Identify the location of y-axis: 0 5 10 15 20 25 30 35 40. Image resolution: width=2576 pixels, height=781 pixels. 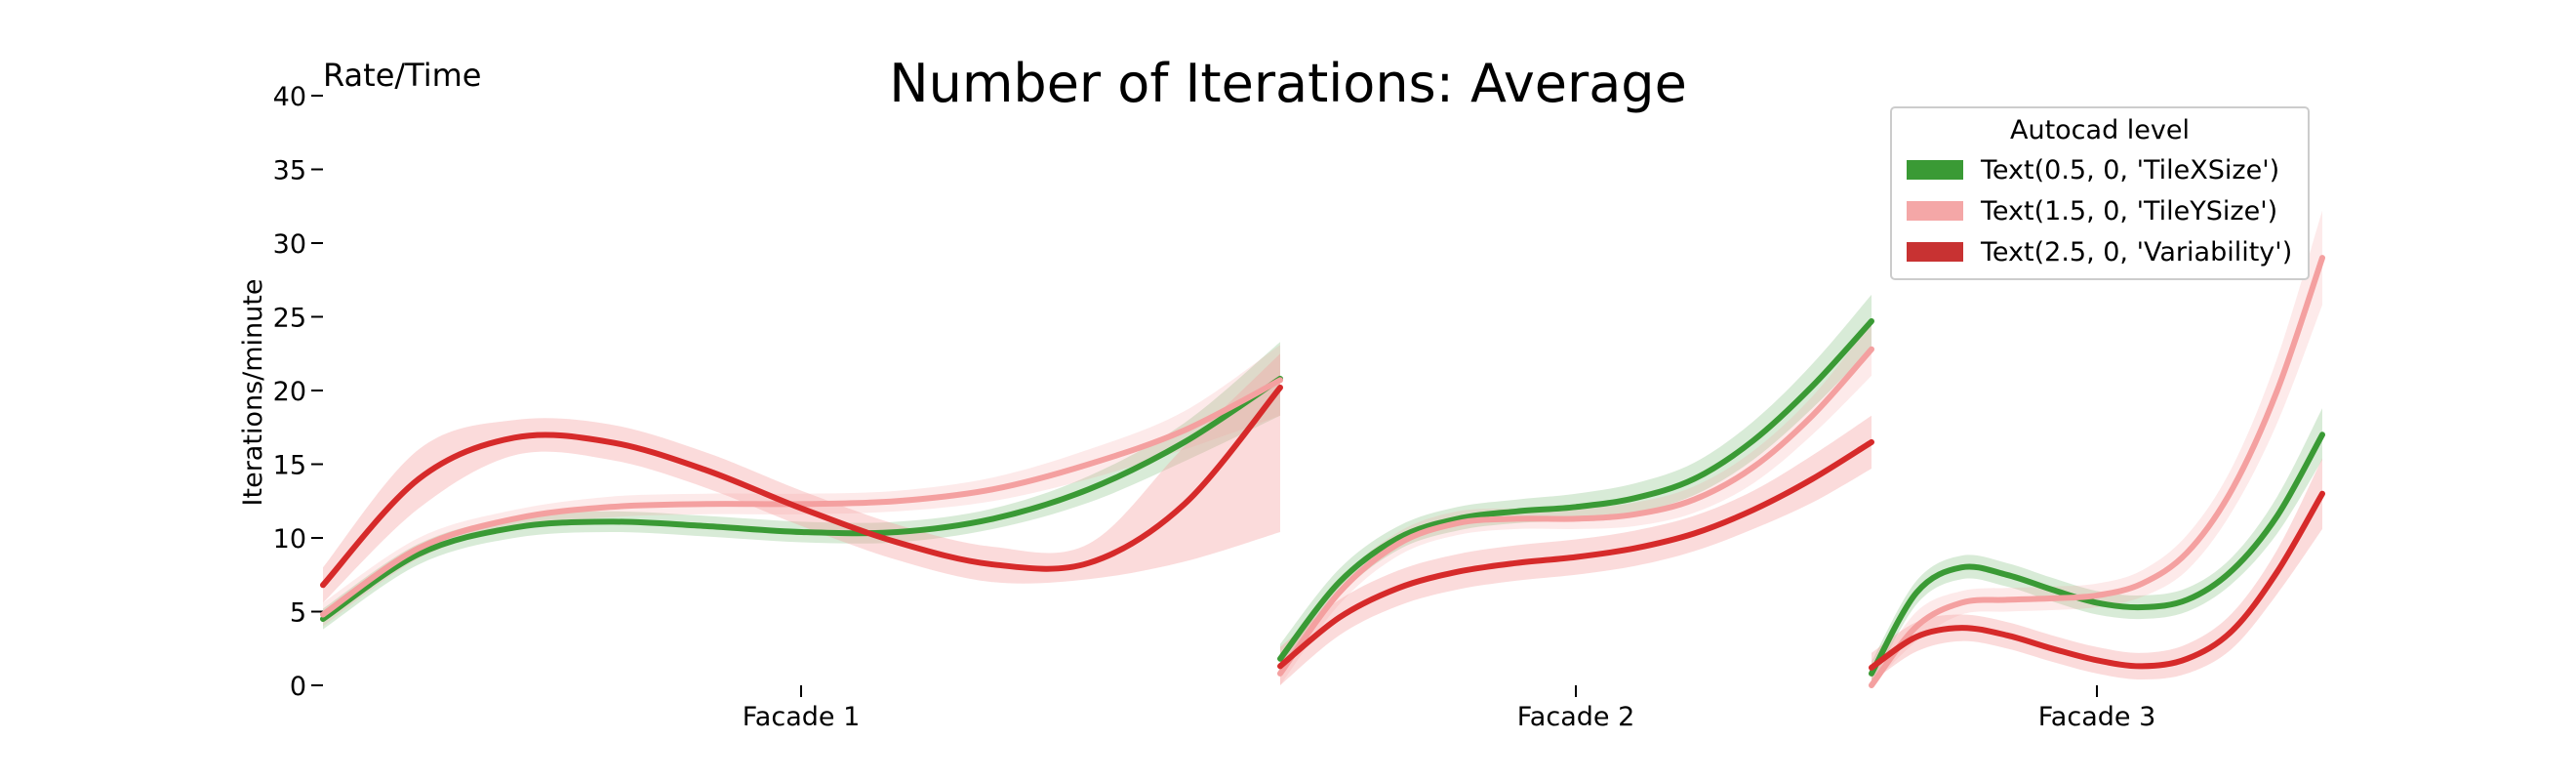
(298, 392).